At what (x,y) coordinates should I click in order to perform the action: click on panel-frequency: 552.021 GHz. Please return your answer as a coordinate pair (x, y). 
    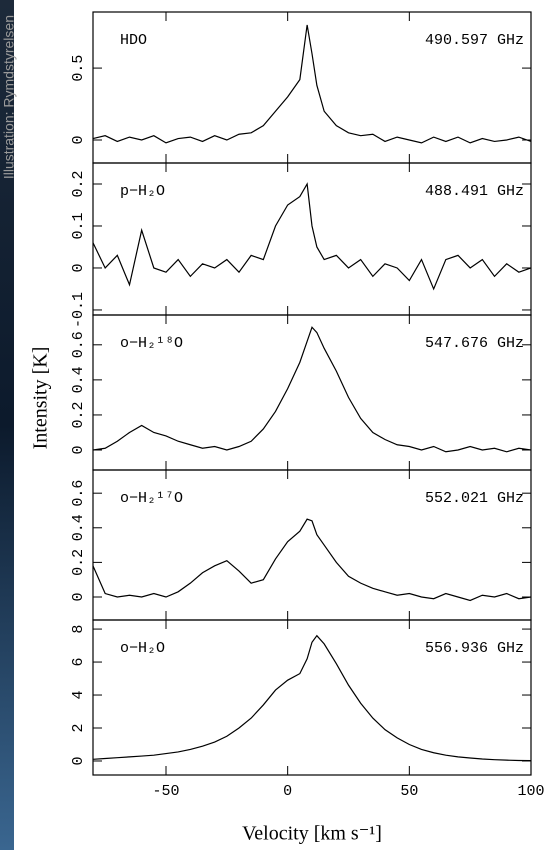
    Looking at the image, I should click on (474, 498).